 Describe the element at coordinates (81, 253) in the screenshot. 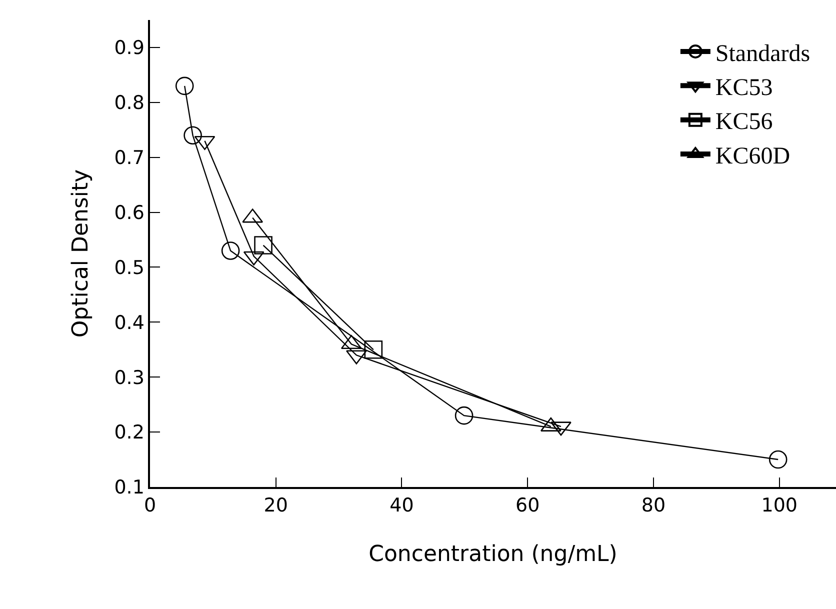

I see `y-axis-title: Optical Density` at that location.